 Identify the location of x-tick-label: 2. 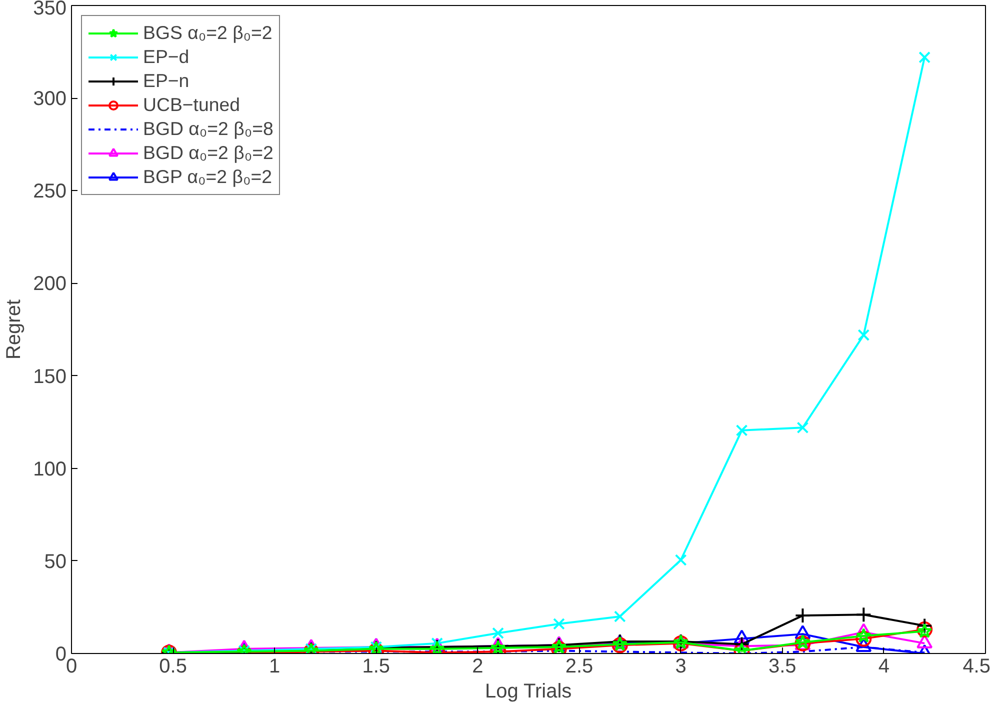
(478, 667).